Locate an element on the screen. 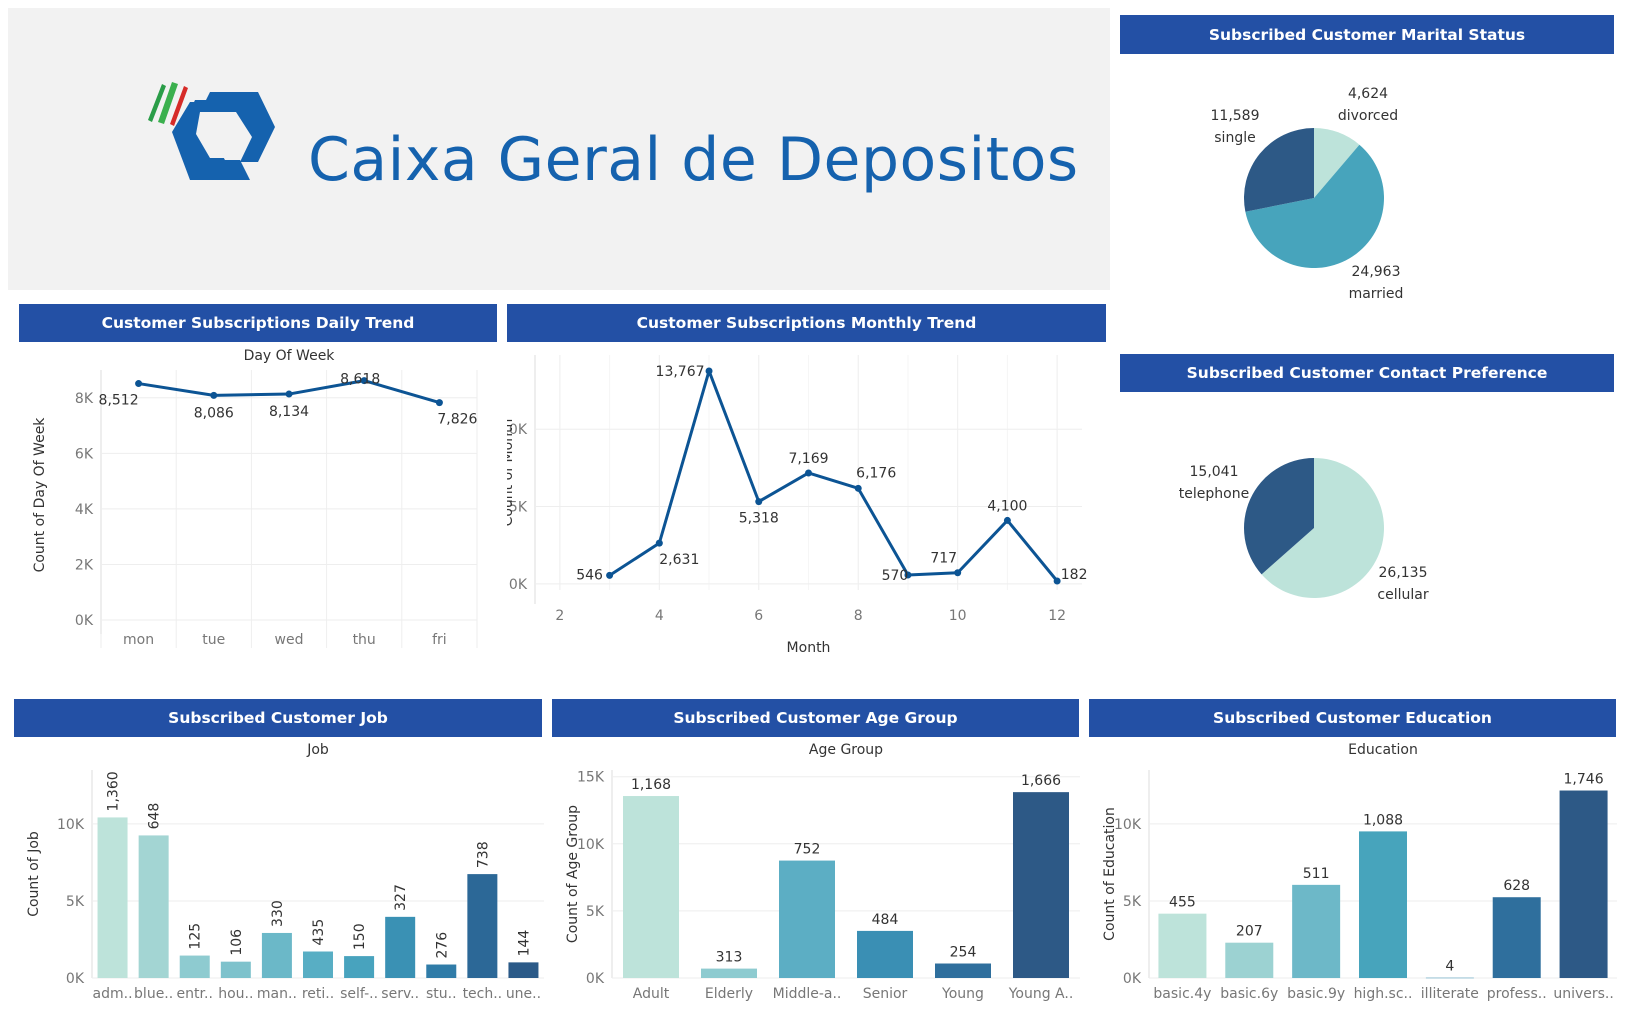  bar-value-label: 254 is located at coordinates (963, 953).